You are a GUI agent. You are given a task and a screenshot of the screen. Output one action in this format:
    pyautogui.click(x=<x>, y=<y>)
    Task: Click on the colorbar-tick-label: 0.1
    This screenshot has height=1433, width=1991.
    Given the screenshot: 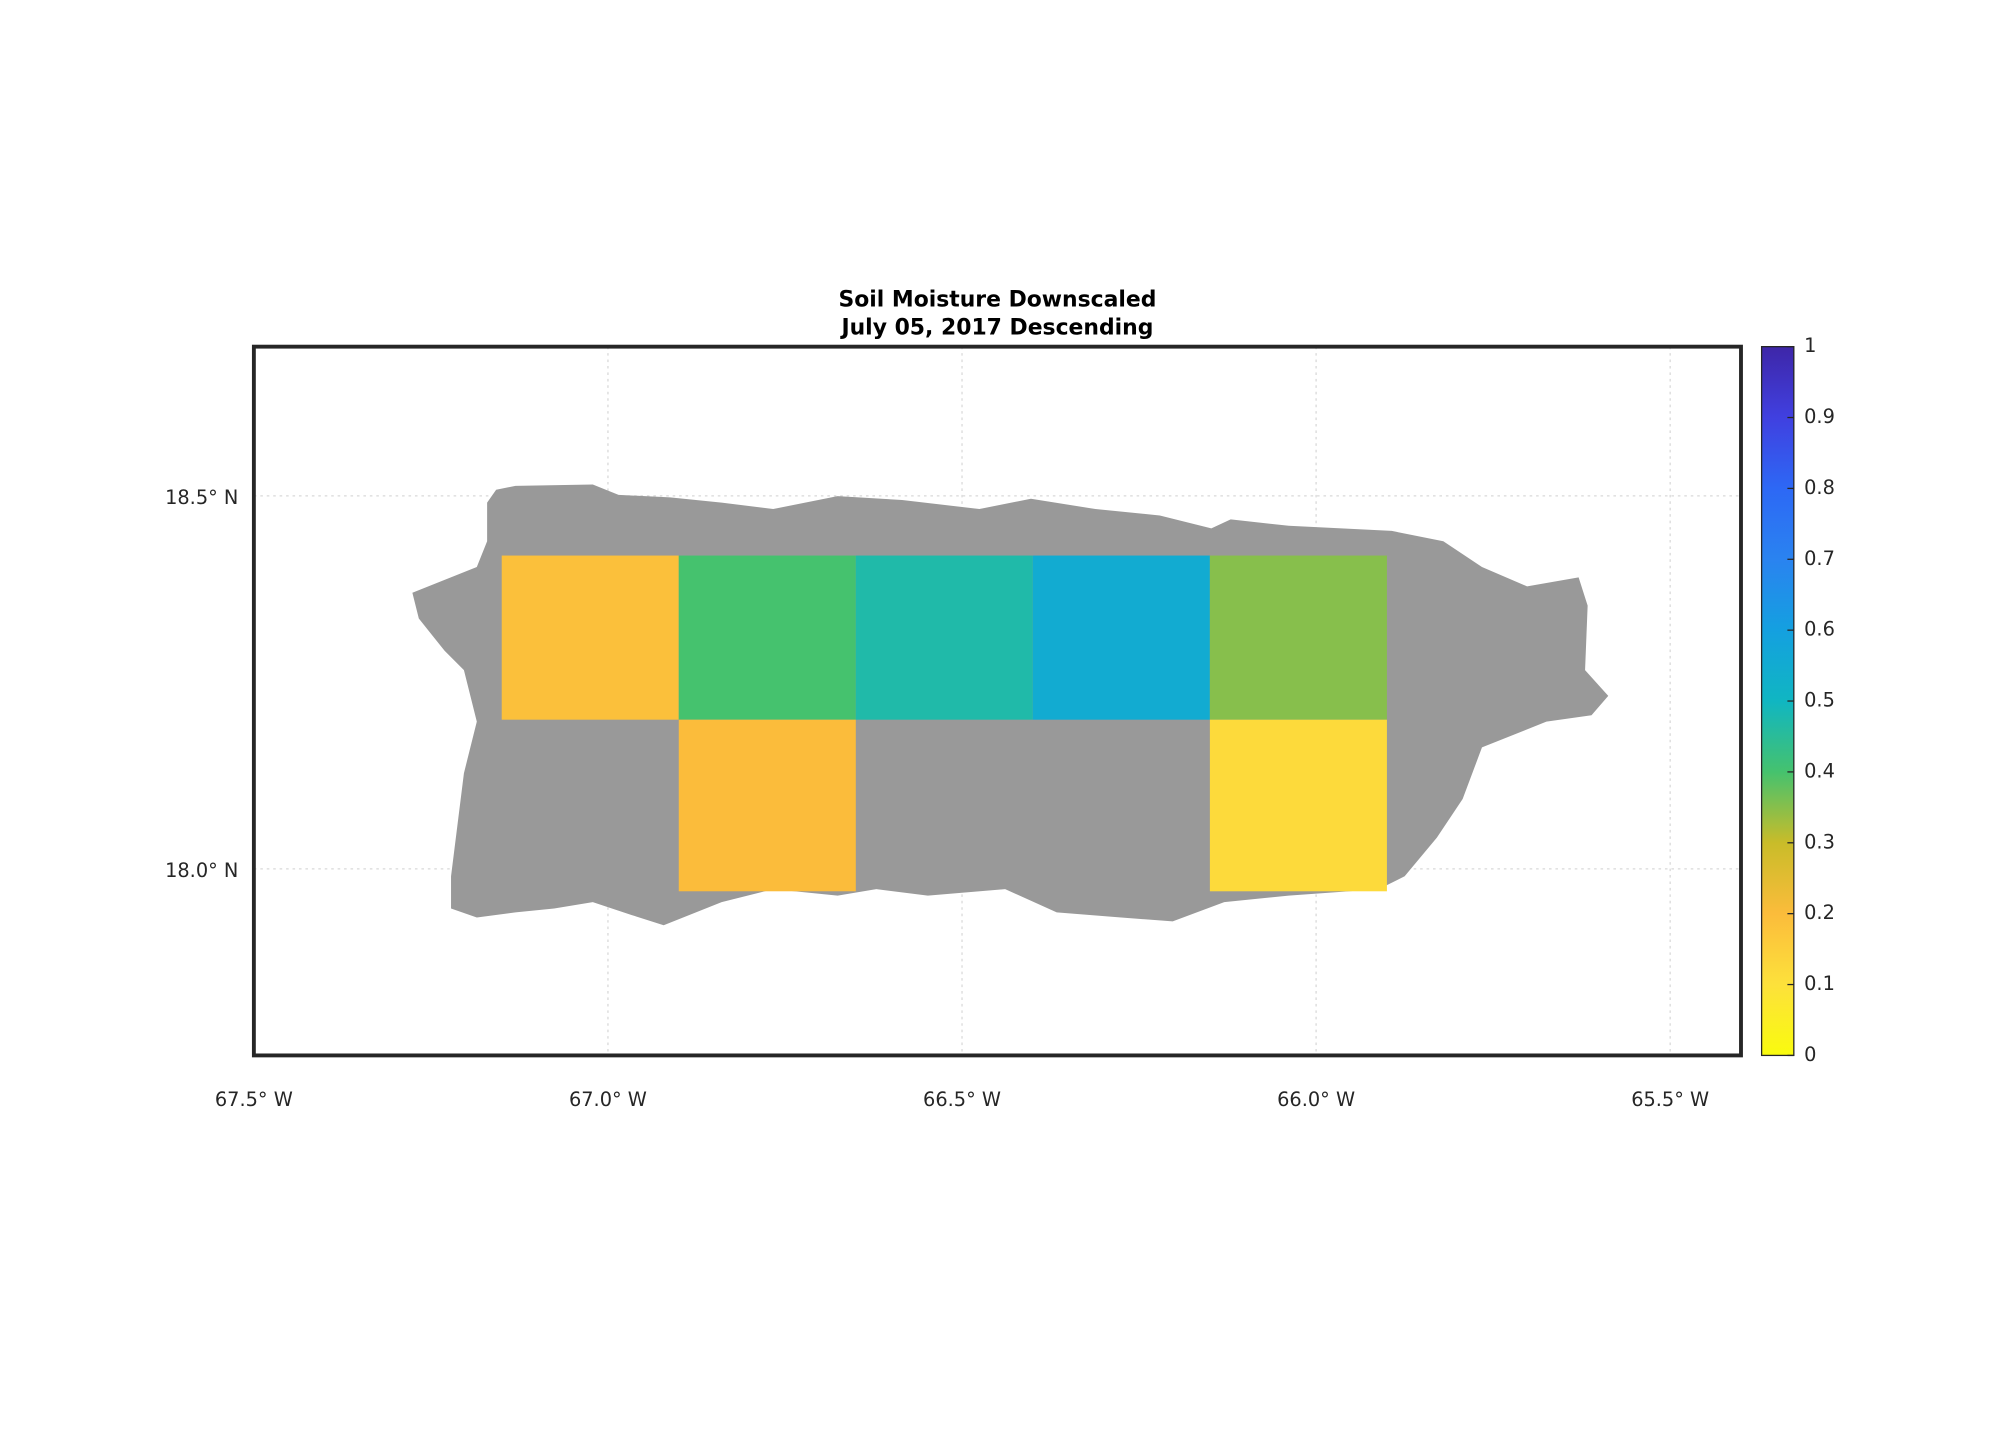 What is the action you would take?
    pyautogui.click(x=1819, y=983)
    